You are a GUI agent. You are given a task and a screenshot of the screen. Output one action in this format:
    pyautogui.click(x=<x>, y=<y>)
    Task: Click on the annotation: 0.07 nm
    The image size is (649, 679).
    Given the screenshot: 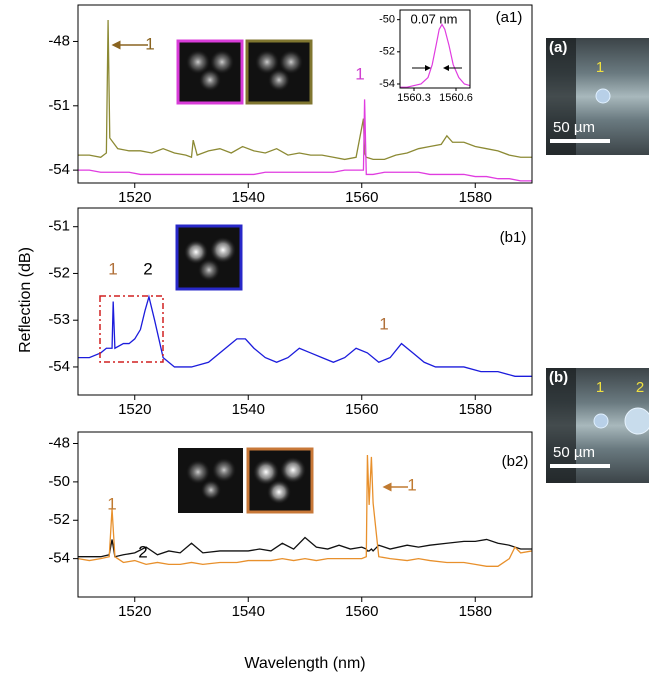 What is the action you would take?
    pyautogui.click(x=434, y=18)
    